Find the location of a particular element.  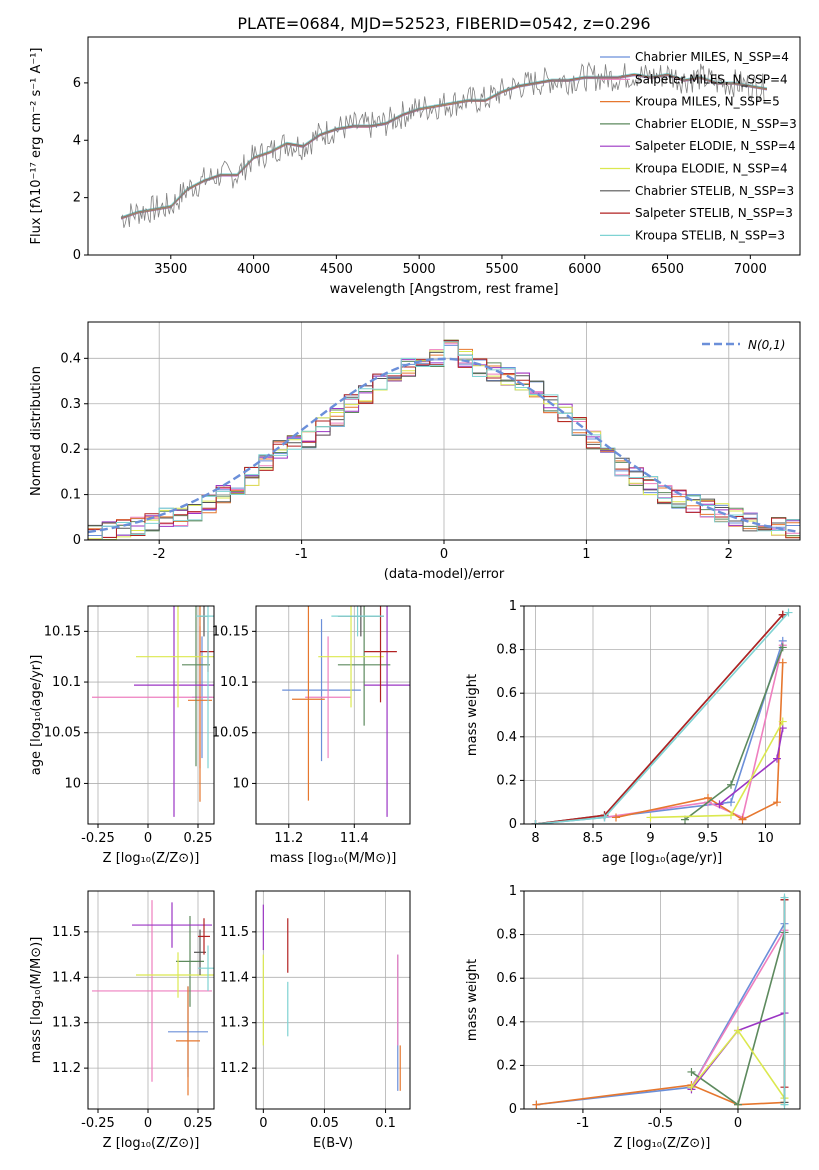

legend-label: Kroupa MILES, N_SSP=5 is located at coordinates (707, 102).